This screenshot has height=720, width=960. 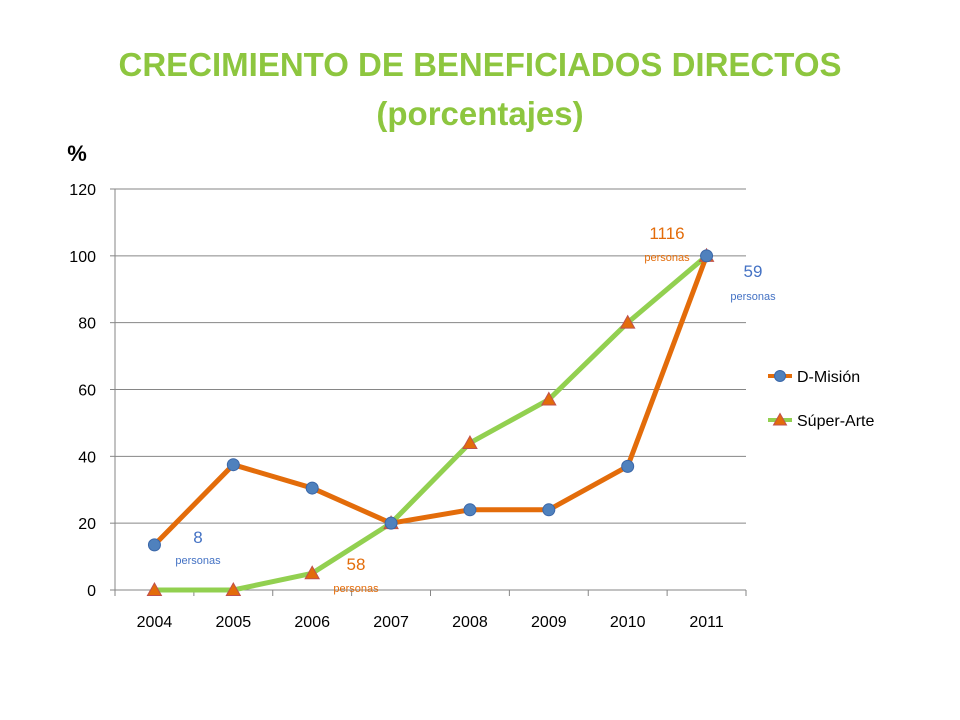 I want to click on annotation-d2004: 8 personas, so click(x=198, y=547).